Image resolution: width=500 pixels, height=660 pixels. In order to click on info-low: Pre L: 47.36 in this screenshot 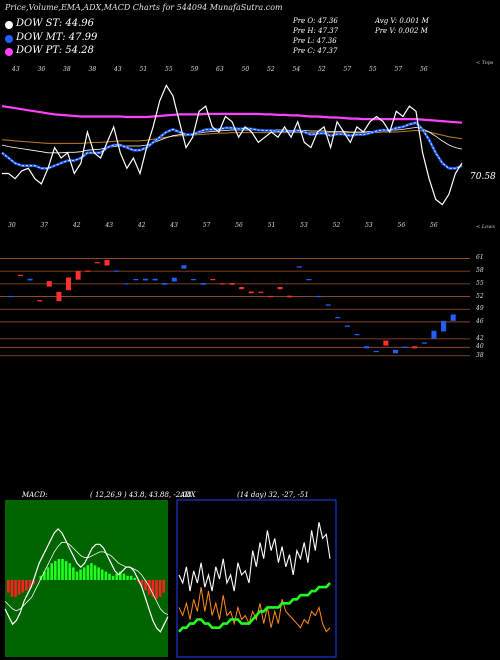, I will do `click(315, 41)`.